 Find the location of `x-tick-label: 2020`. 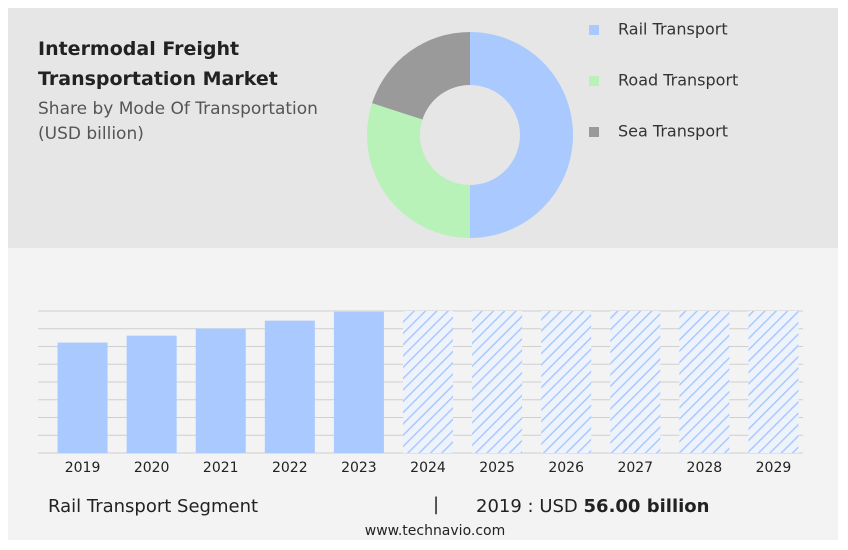

x-tick-label: 2020 is located at coordinates (152, 468).